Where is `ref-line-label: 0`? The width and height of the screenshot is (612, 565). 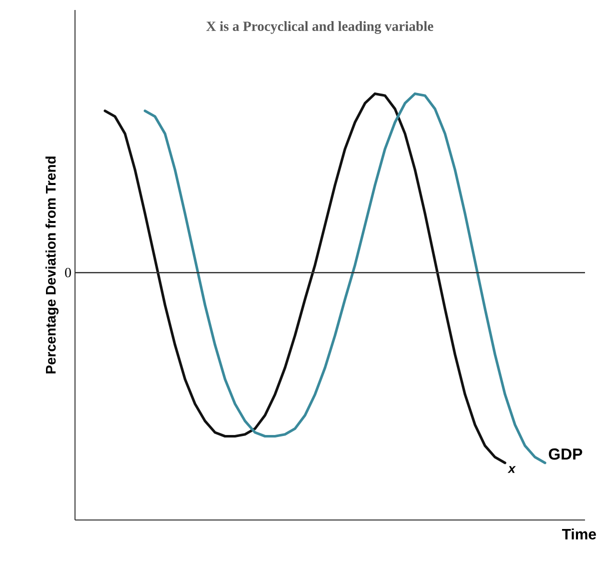 ref-line-label: 0 is located at coordinates (68, 273).